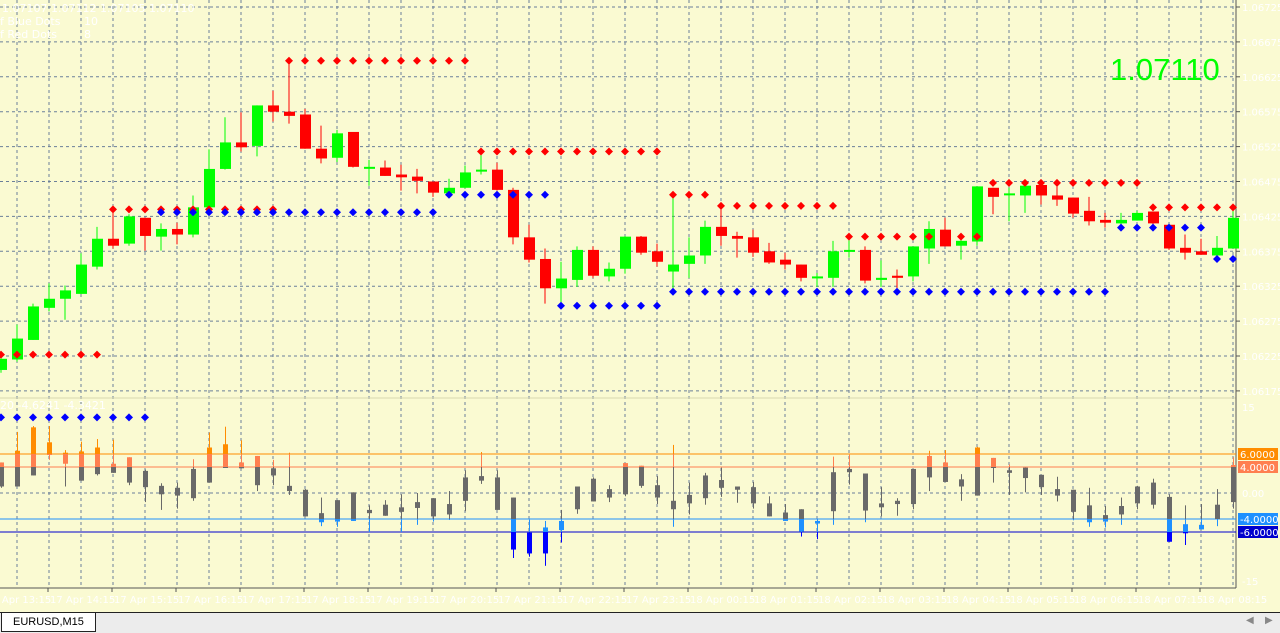  I want to click on price-axis-label: 1.06225, so click(1261, 357).